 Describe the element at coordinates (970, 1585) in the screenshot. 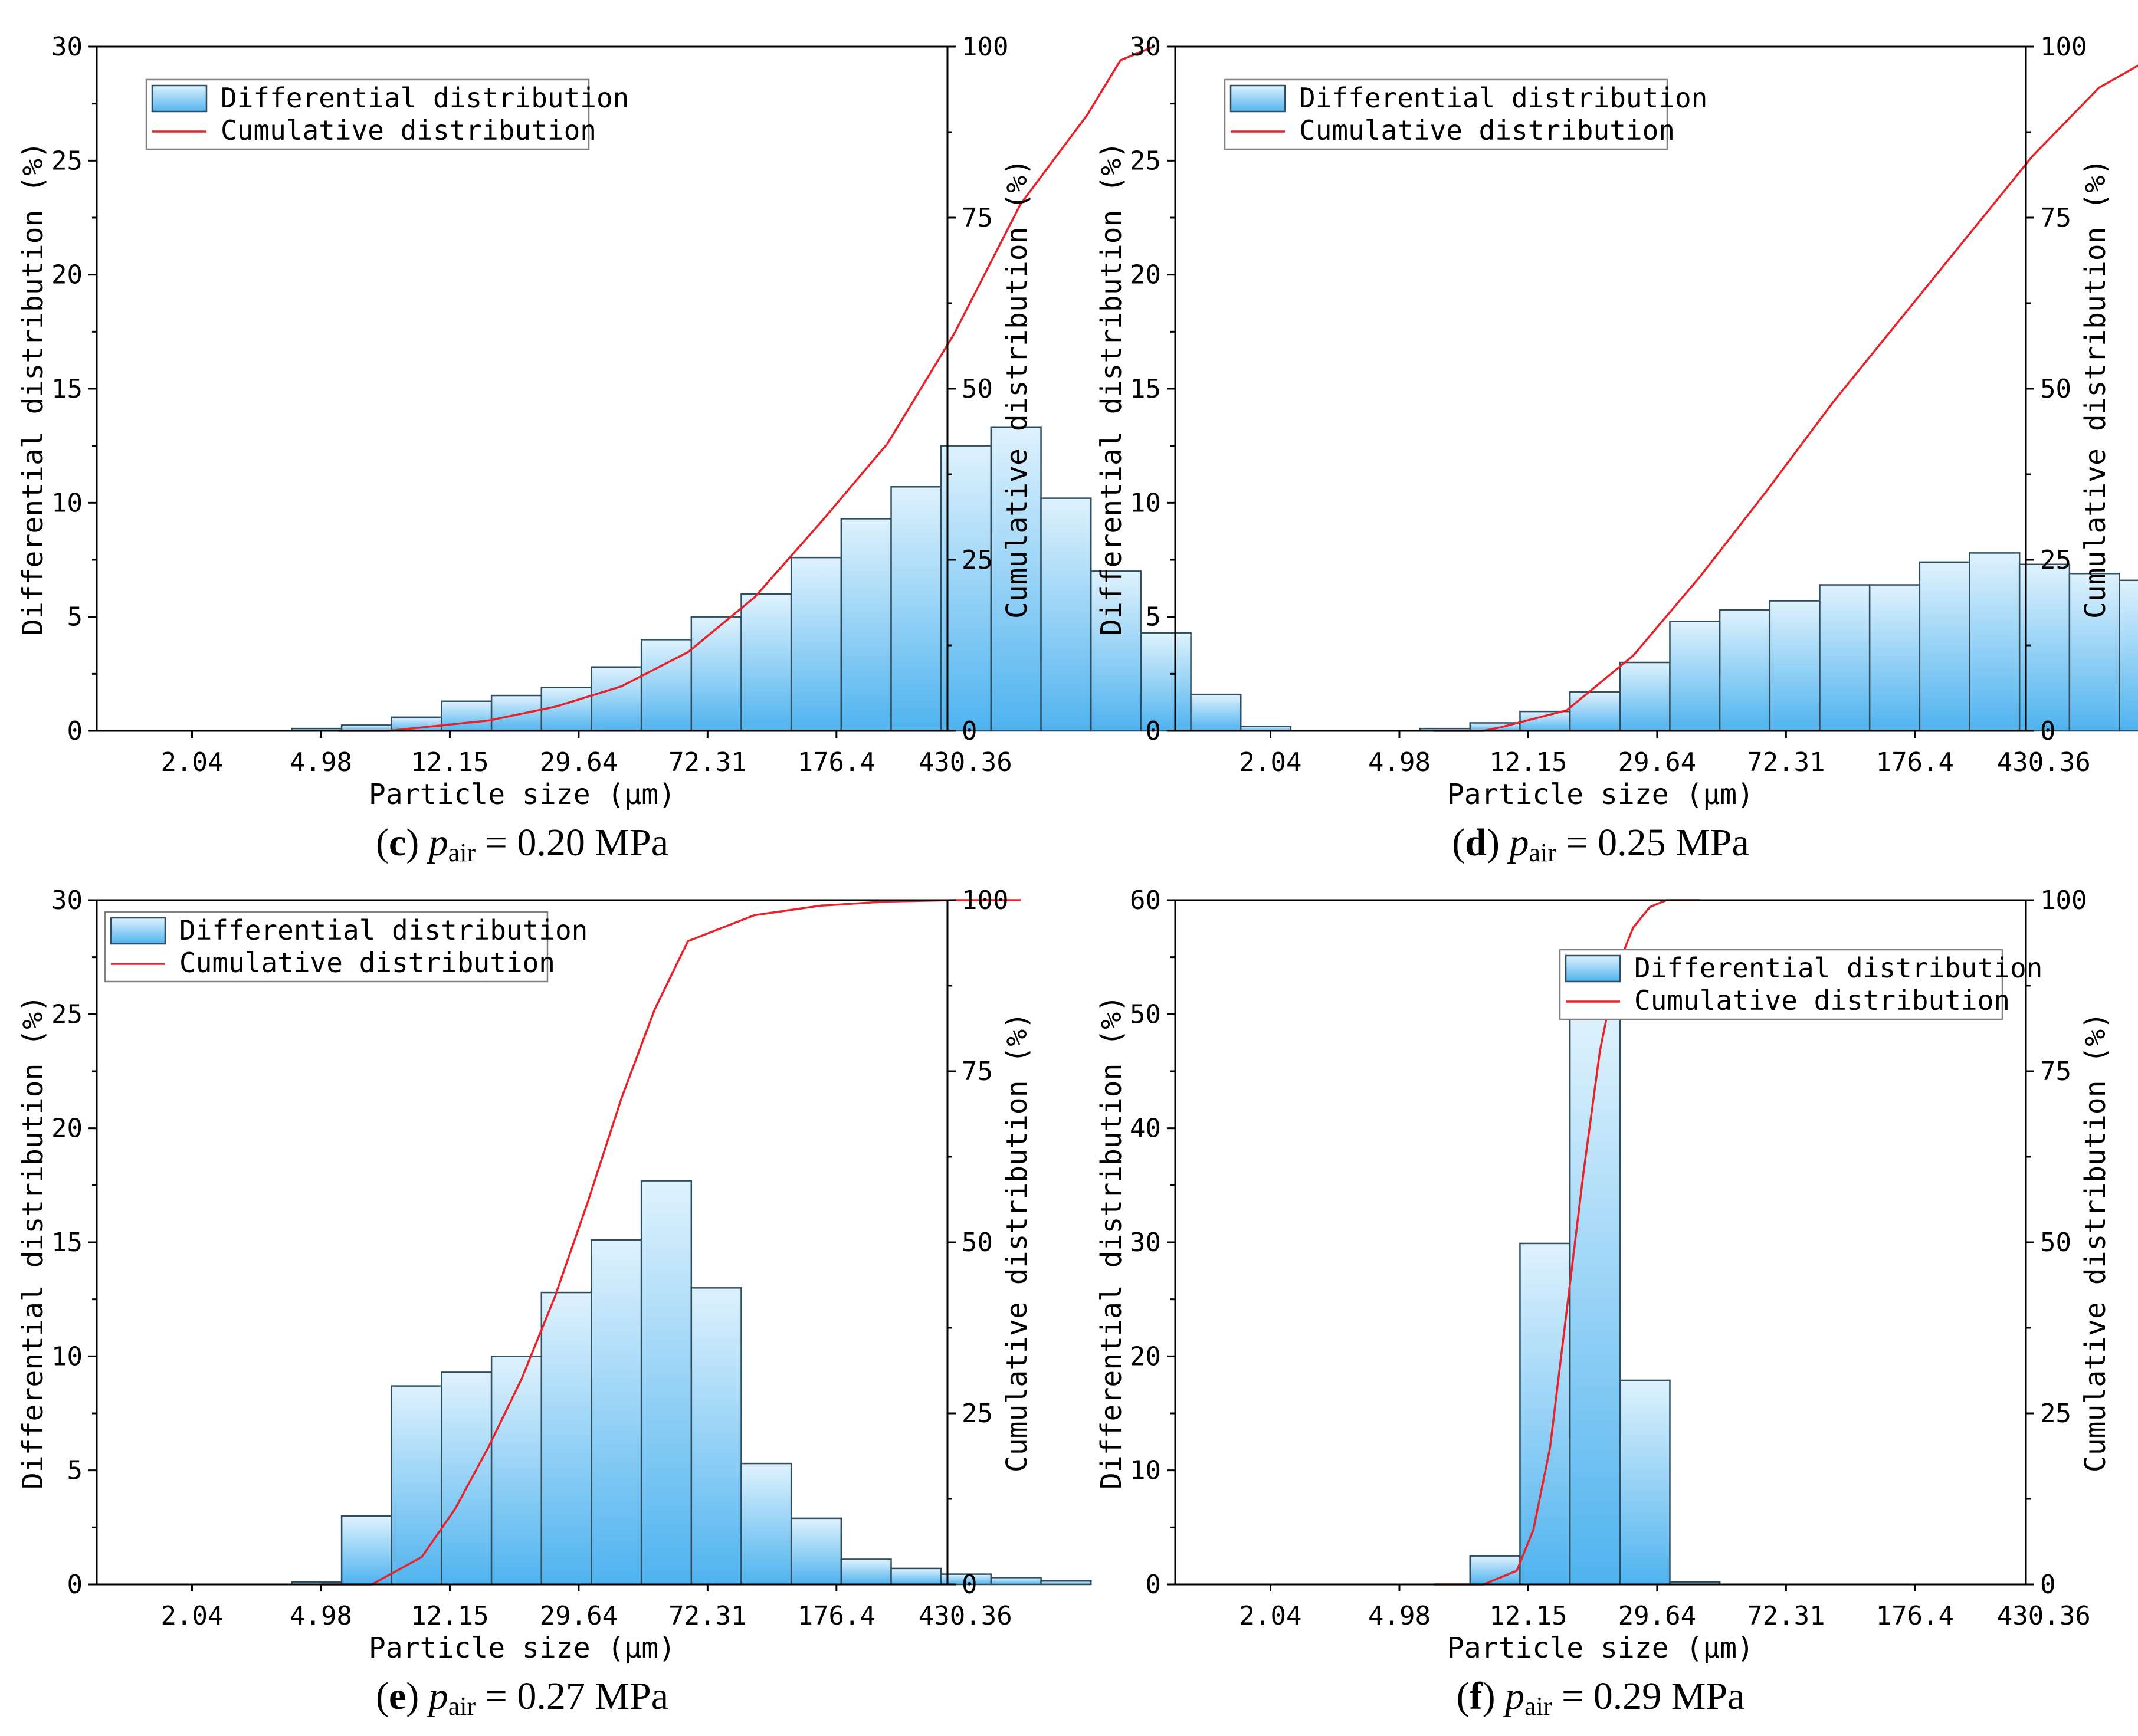

I see `right-tick-label: 0` at that location.